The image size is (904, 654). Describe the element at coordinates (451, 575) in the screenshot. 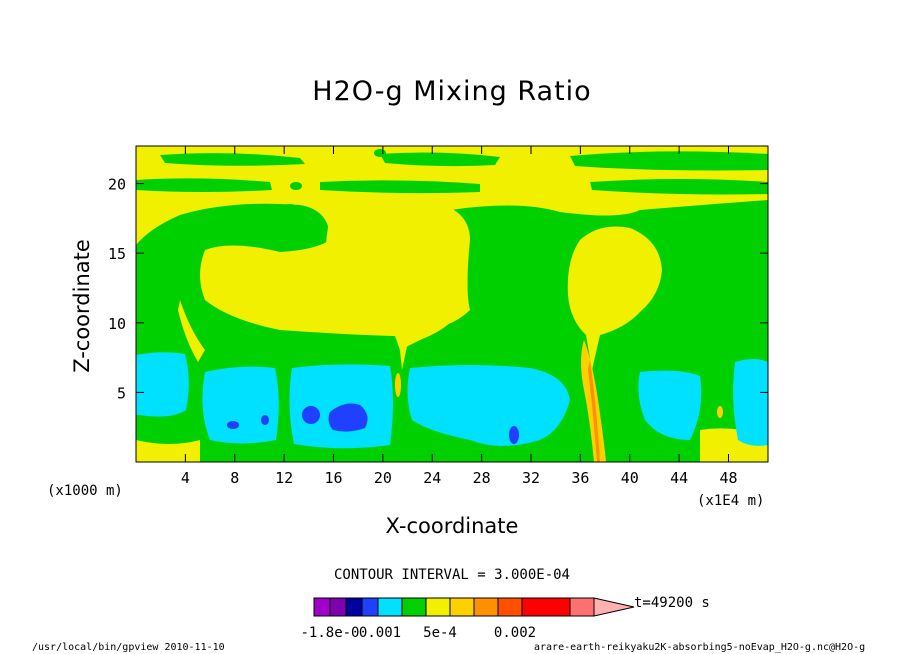

I see `contour-interval-label: CONTOUR INTERVAL = 3.000E-04` at that location.